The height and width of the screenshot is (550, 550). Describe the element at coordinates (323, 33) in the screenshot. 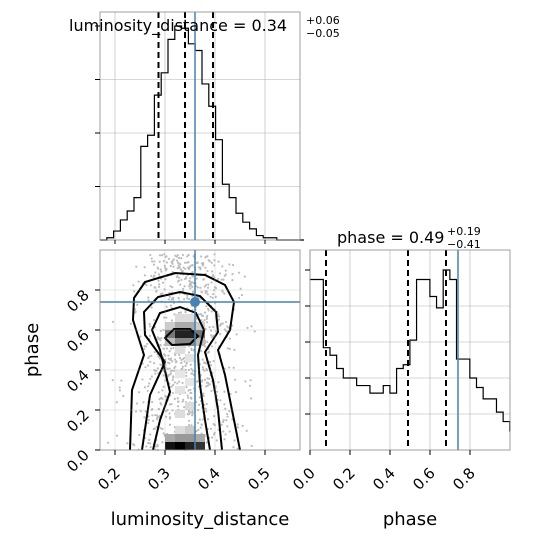

I see `title-distance-minus: −0.05` at that location.